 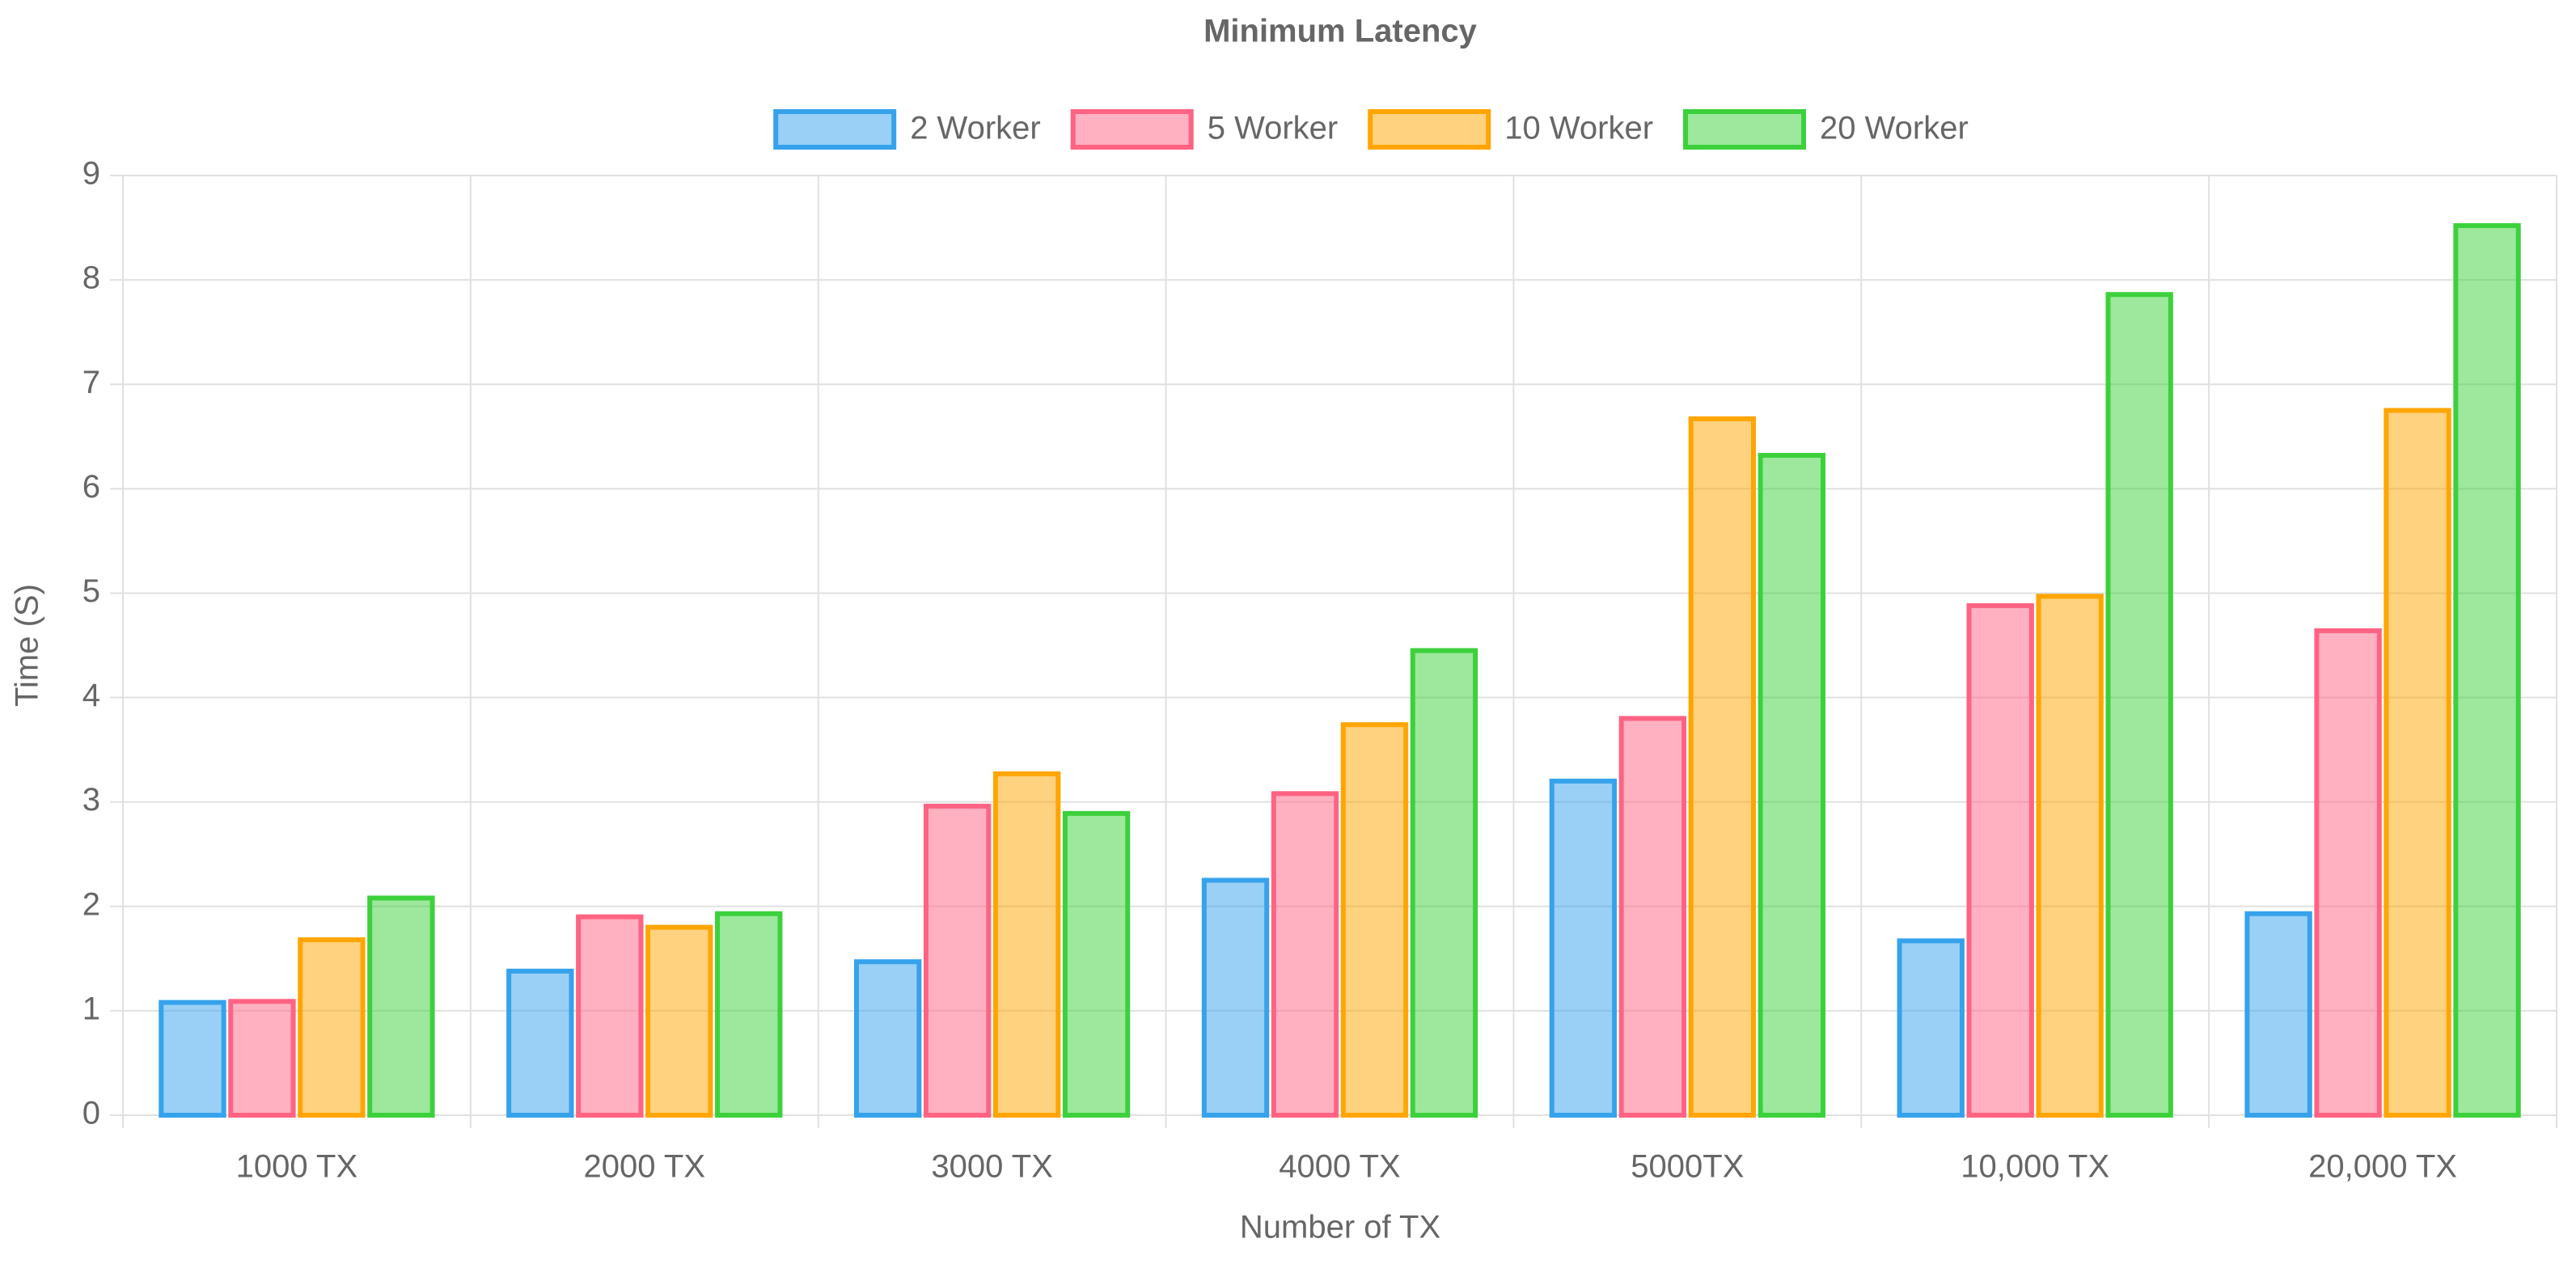 I want to click on y-tick-label: 4, so click(x=91, y=695).